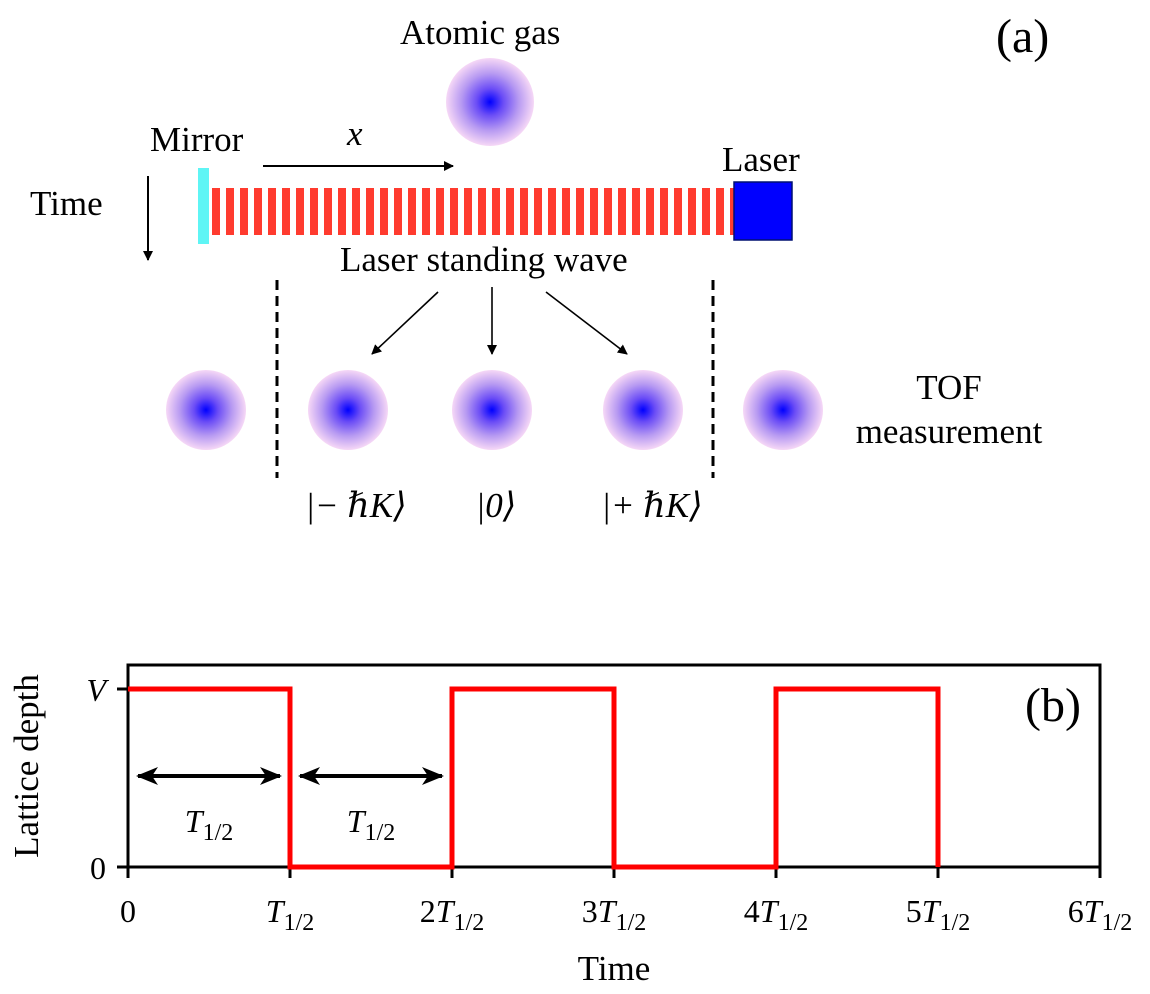 The height and width of the screenshot is (994, 1150). Describe the element at coordinates (66, 203) in the screenshot. I see `time-label: Time` at that location.